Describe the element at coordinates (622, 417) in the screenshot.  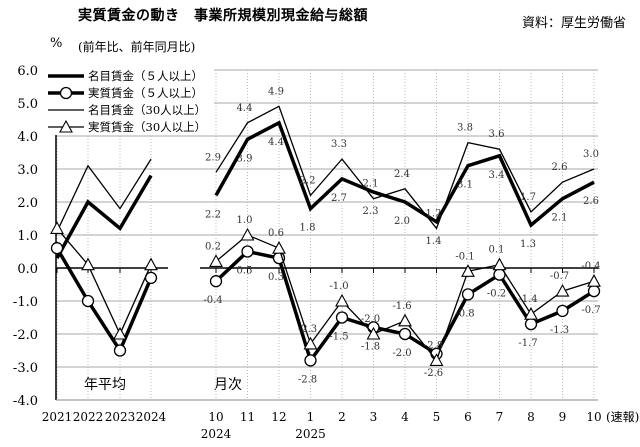
I see `prelim-label: (速報)` at that location.